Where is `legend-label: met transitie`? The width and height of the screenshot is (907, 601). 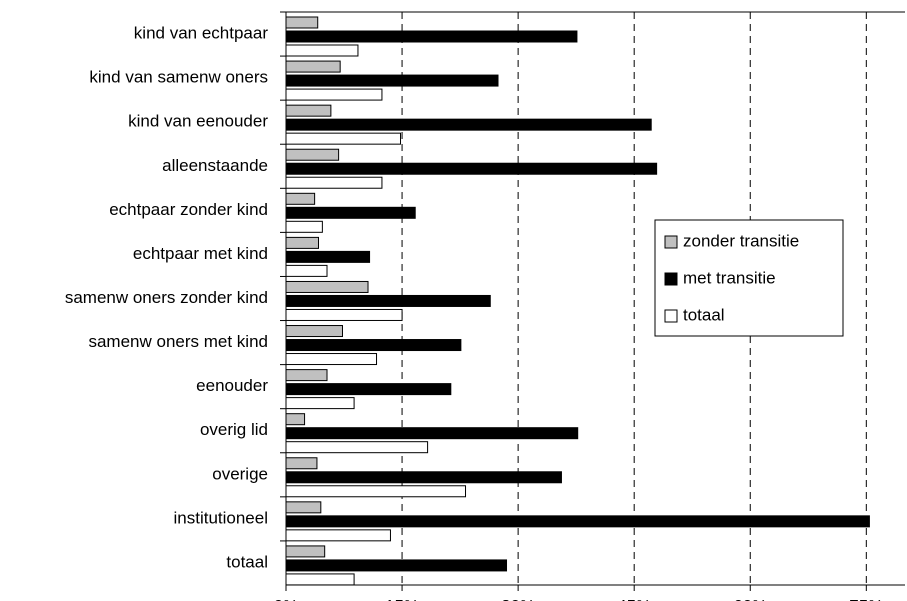
legend-label: met transitie is located at coordinates (729, 277).